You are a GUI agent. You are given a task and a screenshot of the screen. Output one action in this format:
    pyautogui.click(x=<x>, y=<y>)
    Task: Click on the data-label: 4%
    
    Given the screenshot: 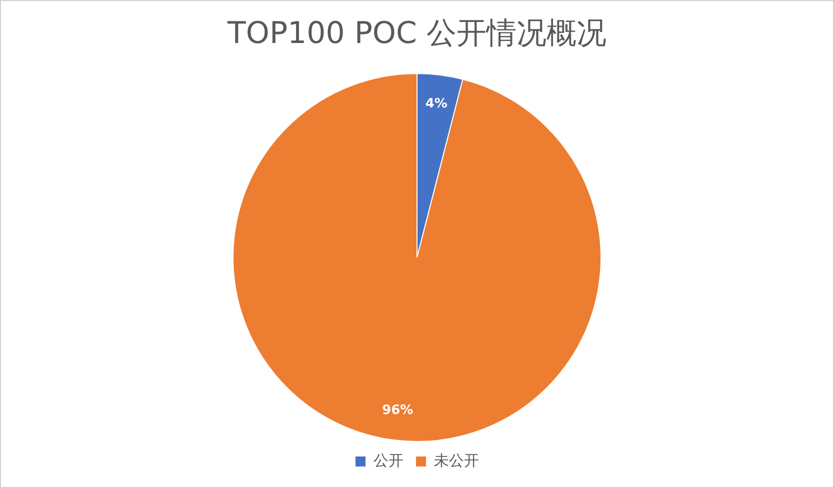 What is the action you would take?
    pyautogui.click(x=436, y=104)
    